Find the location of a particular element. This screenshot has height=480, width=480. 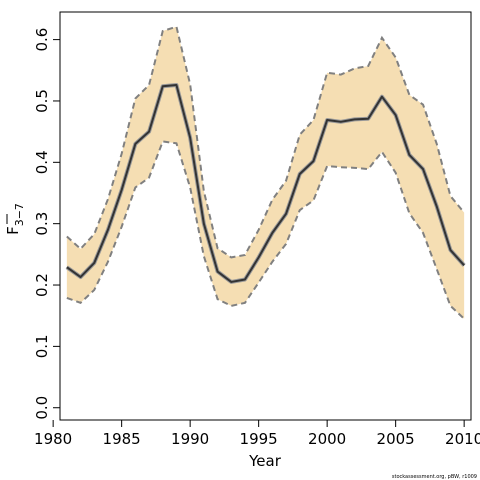

y-axis-title: F3−7 is located at coordinates (15, 219).